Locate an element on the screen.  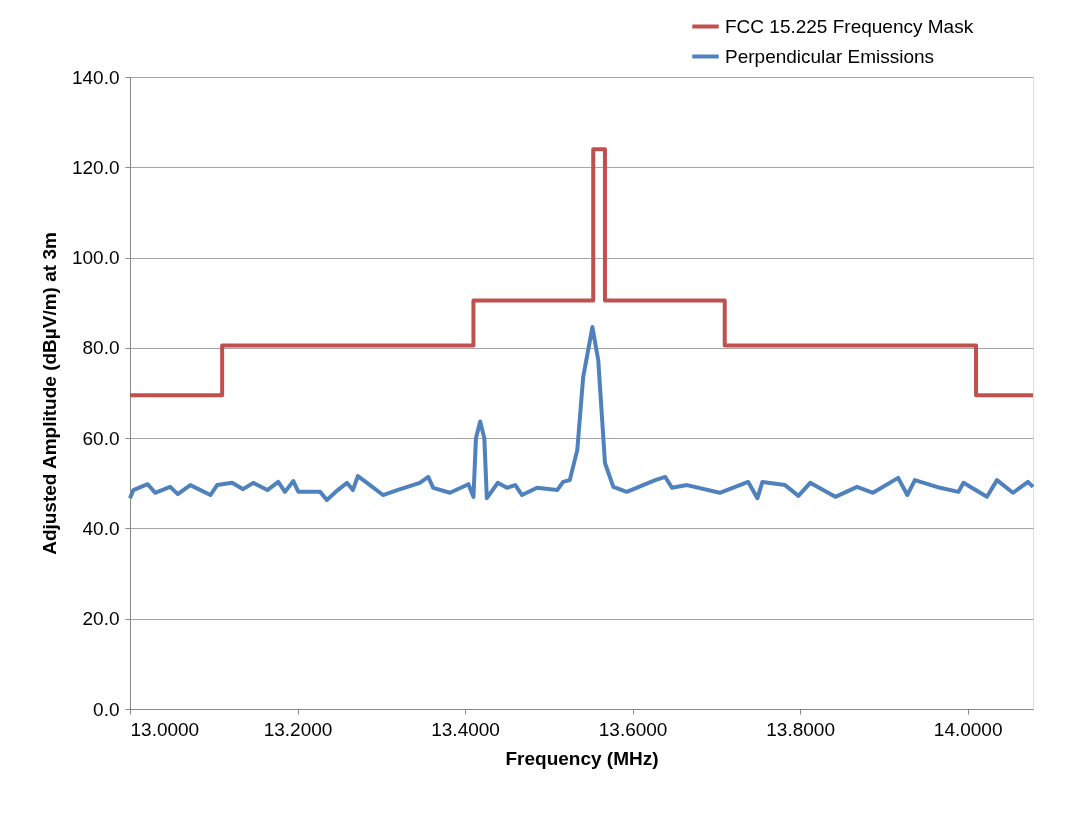
x-tick-label: 13.0000 is located at coordinates (165, 729).